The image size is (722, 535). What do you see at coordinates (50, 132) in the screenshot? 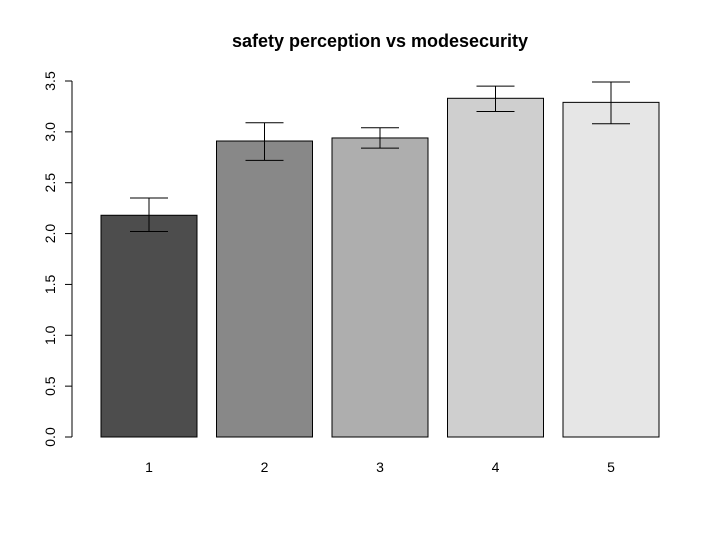
I see `y-tick-label: 3.0` at bounding box center [50, 132].